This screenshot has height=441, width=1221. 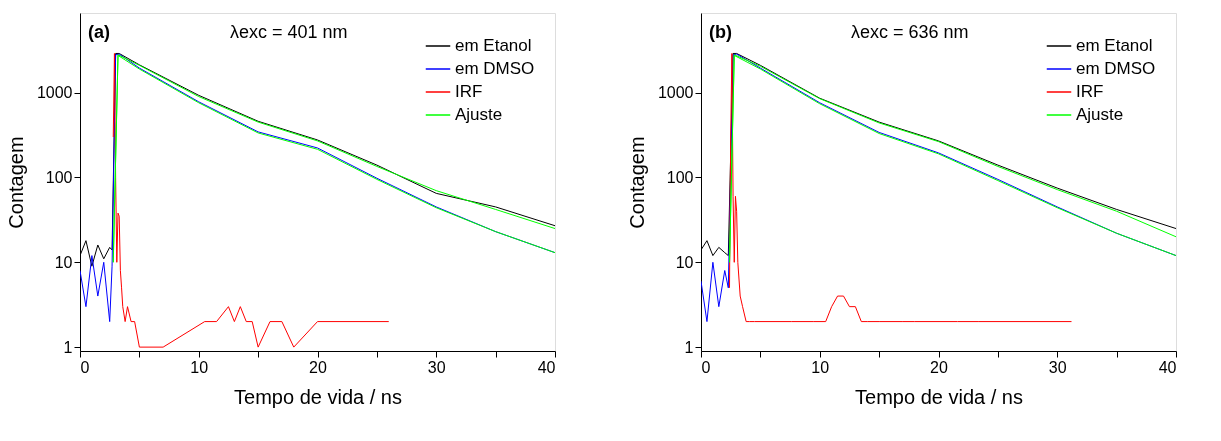 I want to click on annotation: λexc = 401 nm, so click(x=289, y=32).